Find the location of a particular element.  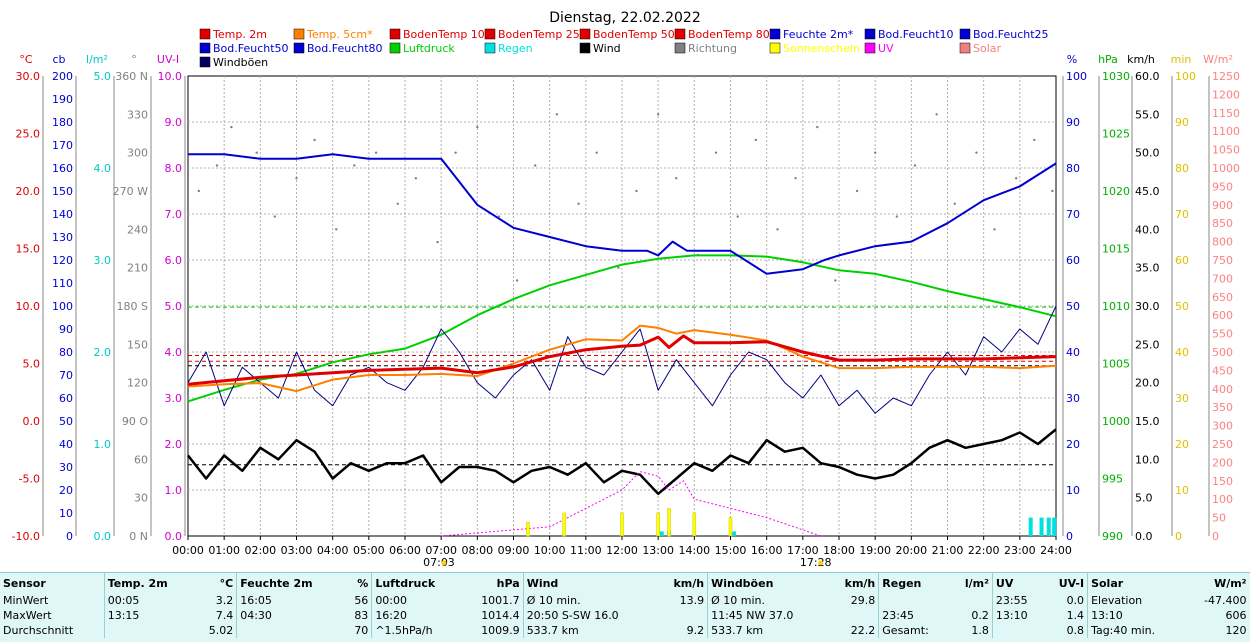

sunrise-label: 07:03 is located at coordinates (439, 562).